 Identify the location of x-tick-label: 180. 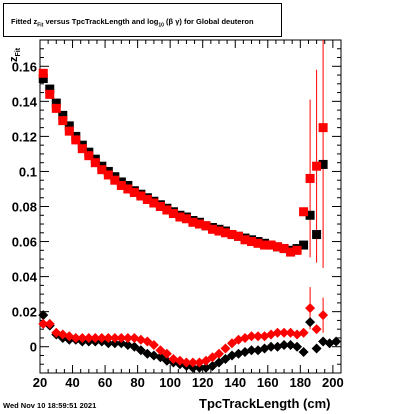
(300, 382).